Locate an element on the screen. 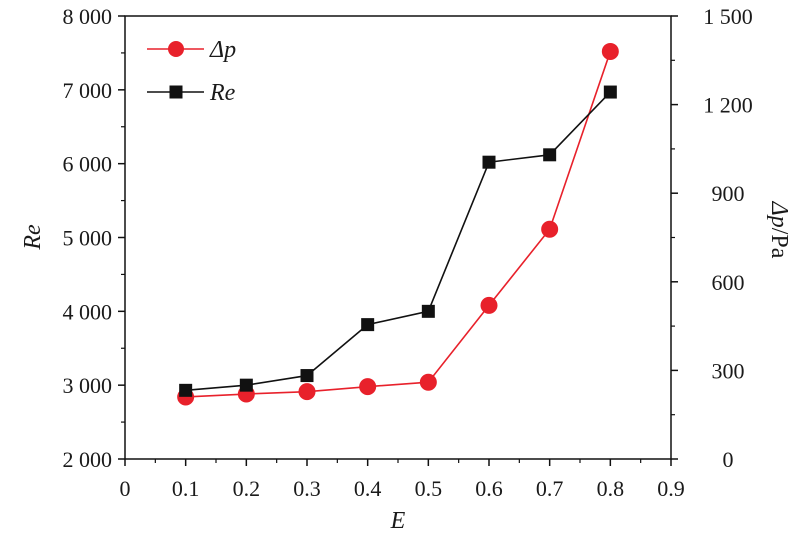 The width and height of the screenshot is (800, 537). y-axis-right-title: Δp/Pa is located at coordinates (779, 230).